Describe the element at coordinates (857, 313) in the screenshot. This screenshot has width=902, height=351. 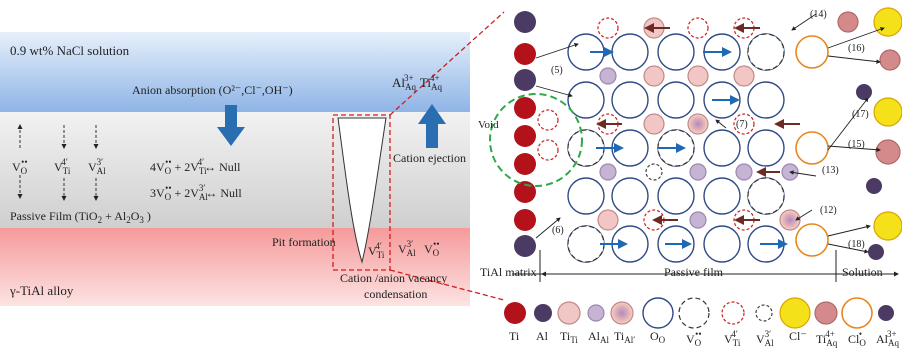
I see `legend-cl-o-glyph` at that location.